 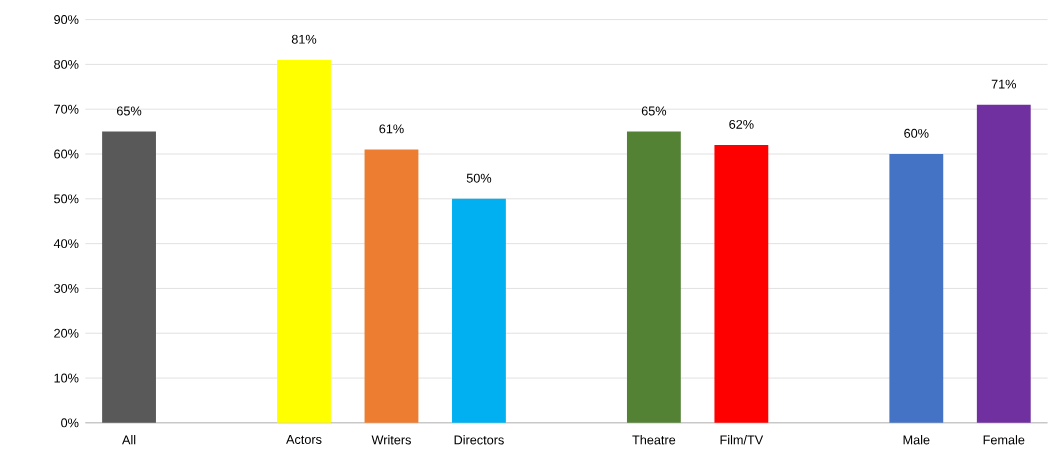 I want to click on y-tick-label: 40%, so click(x=66, y=244).